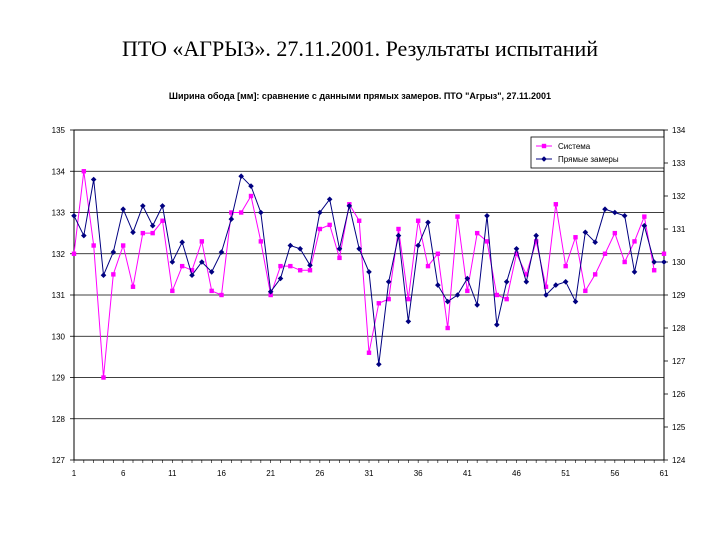 This screenshot has height=540, width=720. I want to click on x-tick-label: 21, so click(270, 473).